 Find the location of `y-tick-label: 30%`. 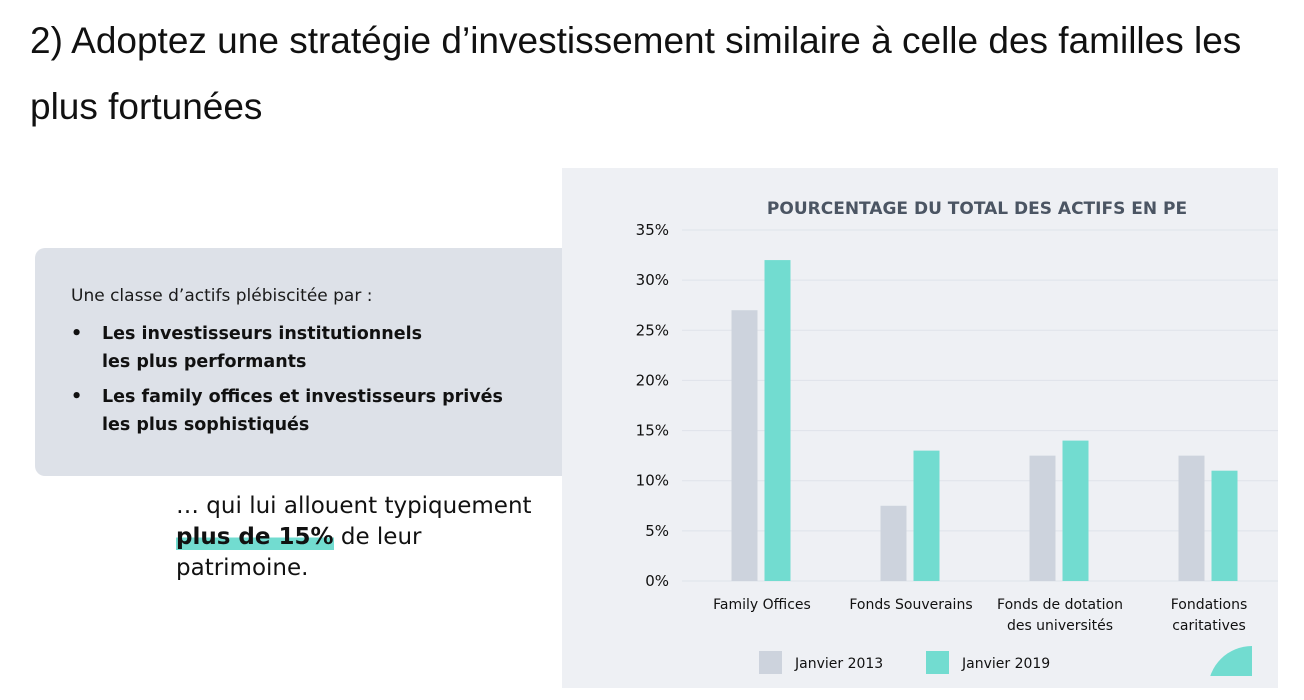

y-tick-label: 30% is located at coordinates (652, 280).